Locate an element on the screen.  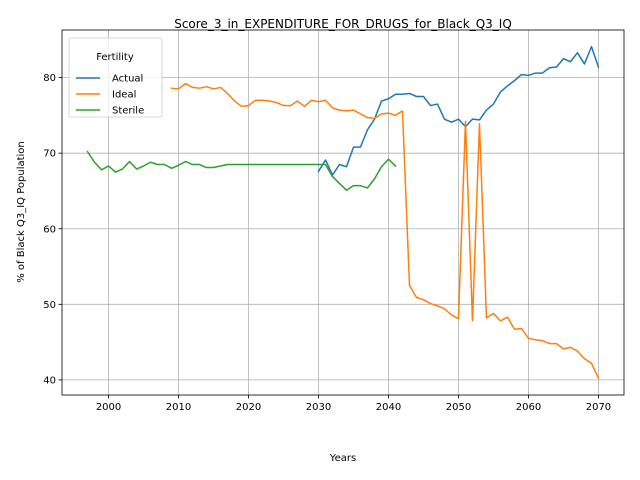
legend: Fertility Actual Ideal Sterile is located at coordinates (115, 77).